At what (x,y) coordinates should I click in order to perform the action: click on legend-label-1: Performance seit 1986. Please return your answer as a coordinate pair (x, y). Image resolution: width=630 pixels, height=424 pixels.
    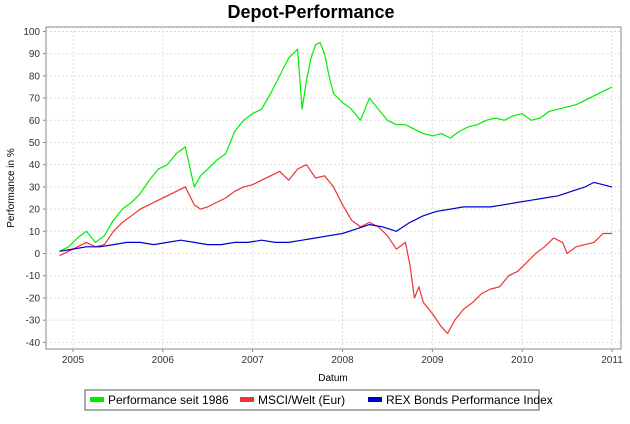
    Looking at the image, I should click on (168, 400).